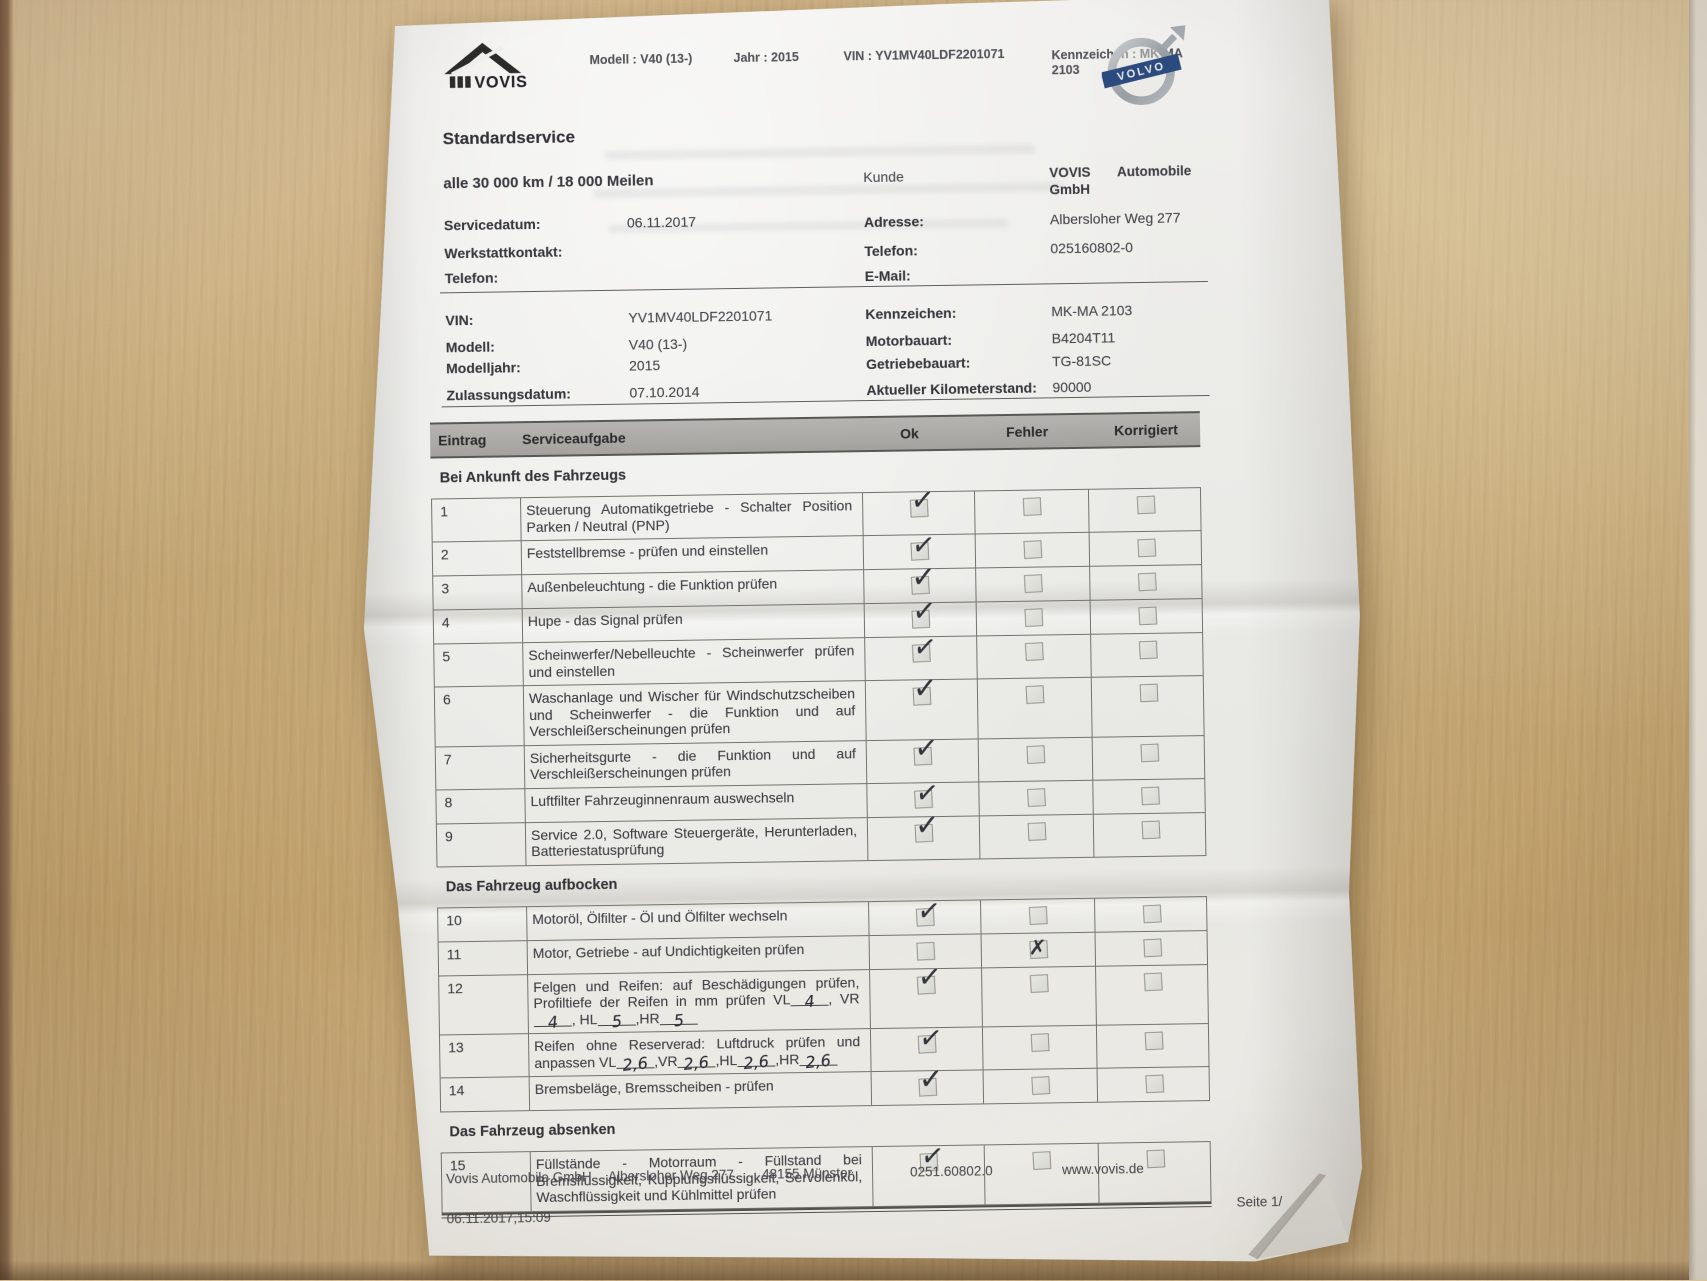 This screenshot has width=1707, height=1281. Describe the element at coordinates (532, 1131) in the screenshot. I see `section-label: Das Fahrzeug absenken` at that location.